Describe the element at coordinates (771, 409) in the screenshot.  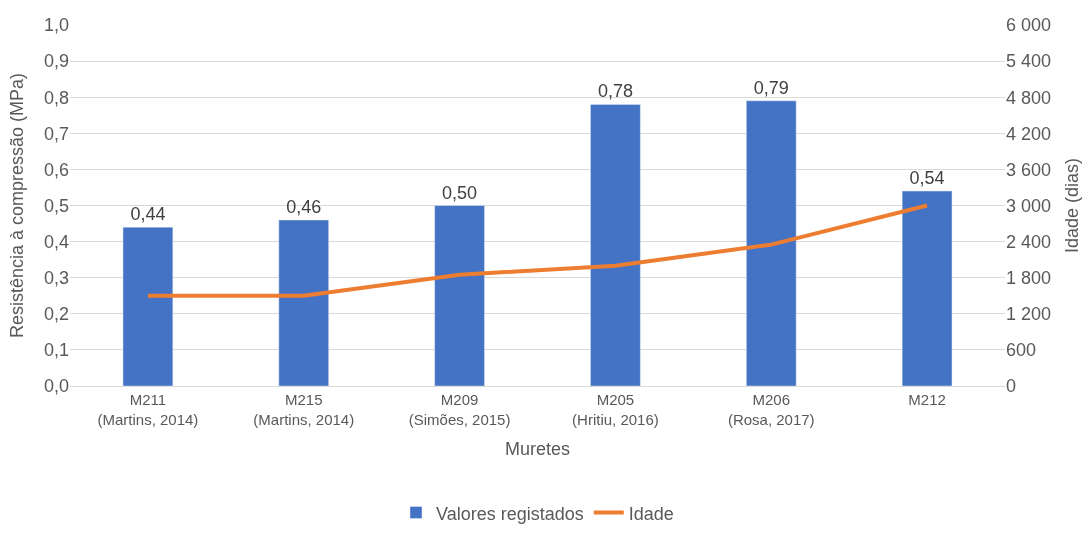
I see `x-tick-label: M206 (Rosa, 2017)` at that location.